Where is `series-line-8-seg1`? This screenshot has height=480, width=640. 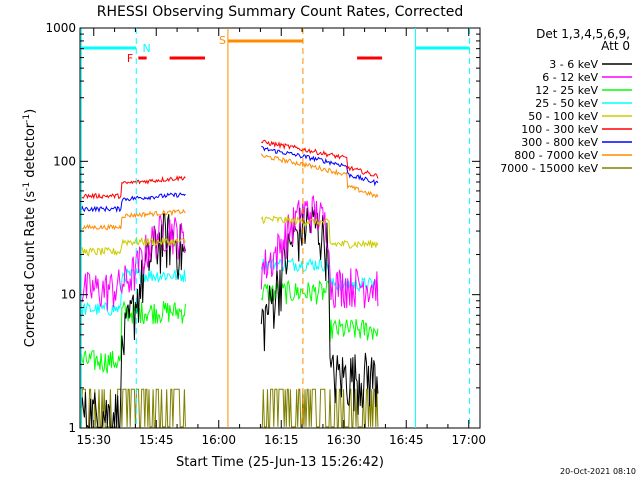 series-line-8-seg1 is located at coordinates (320, 408).